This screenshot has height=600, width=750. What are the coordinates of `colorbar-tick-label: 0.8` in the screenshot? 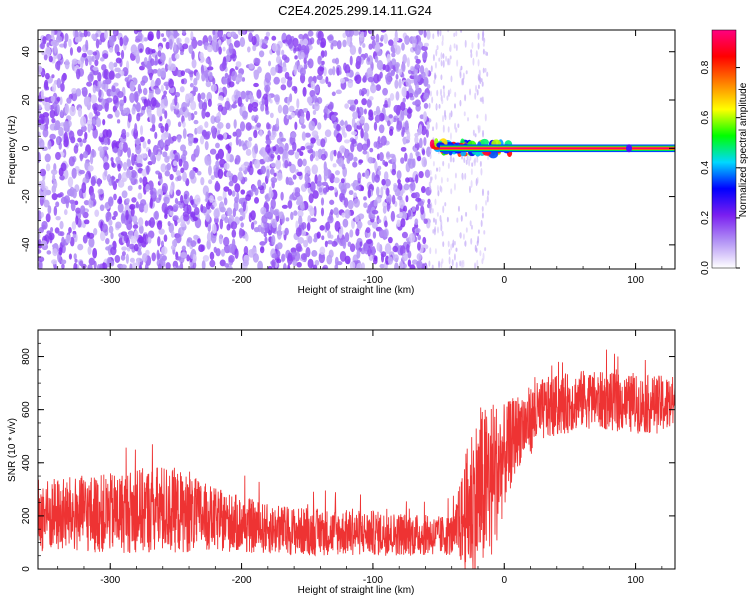 It's located at (705, 67).